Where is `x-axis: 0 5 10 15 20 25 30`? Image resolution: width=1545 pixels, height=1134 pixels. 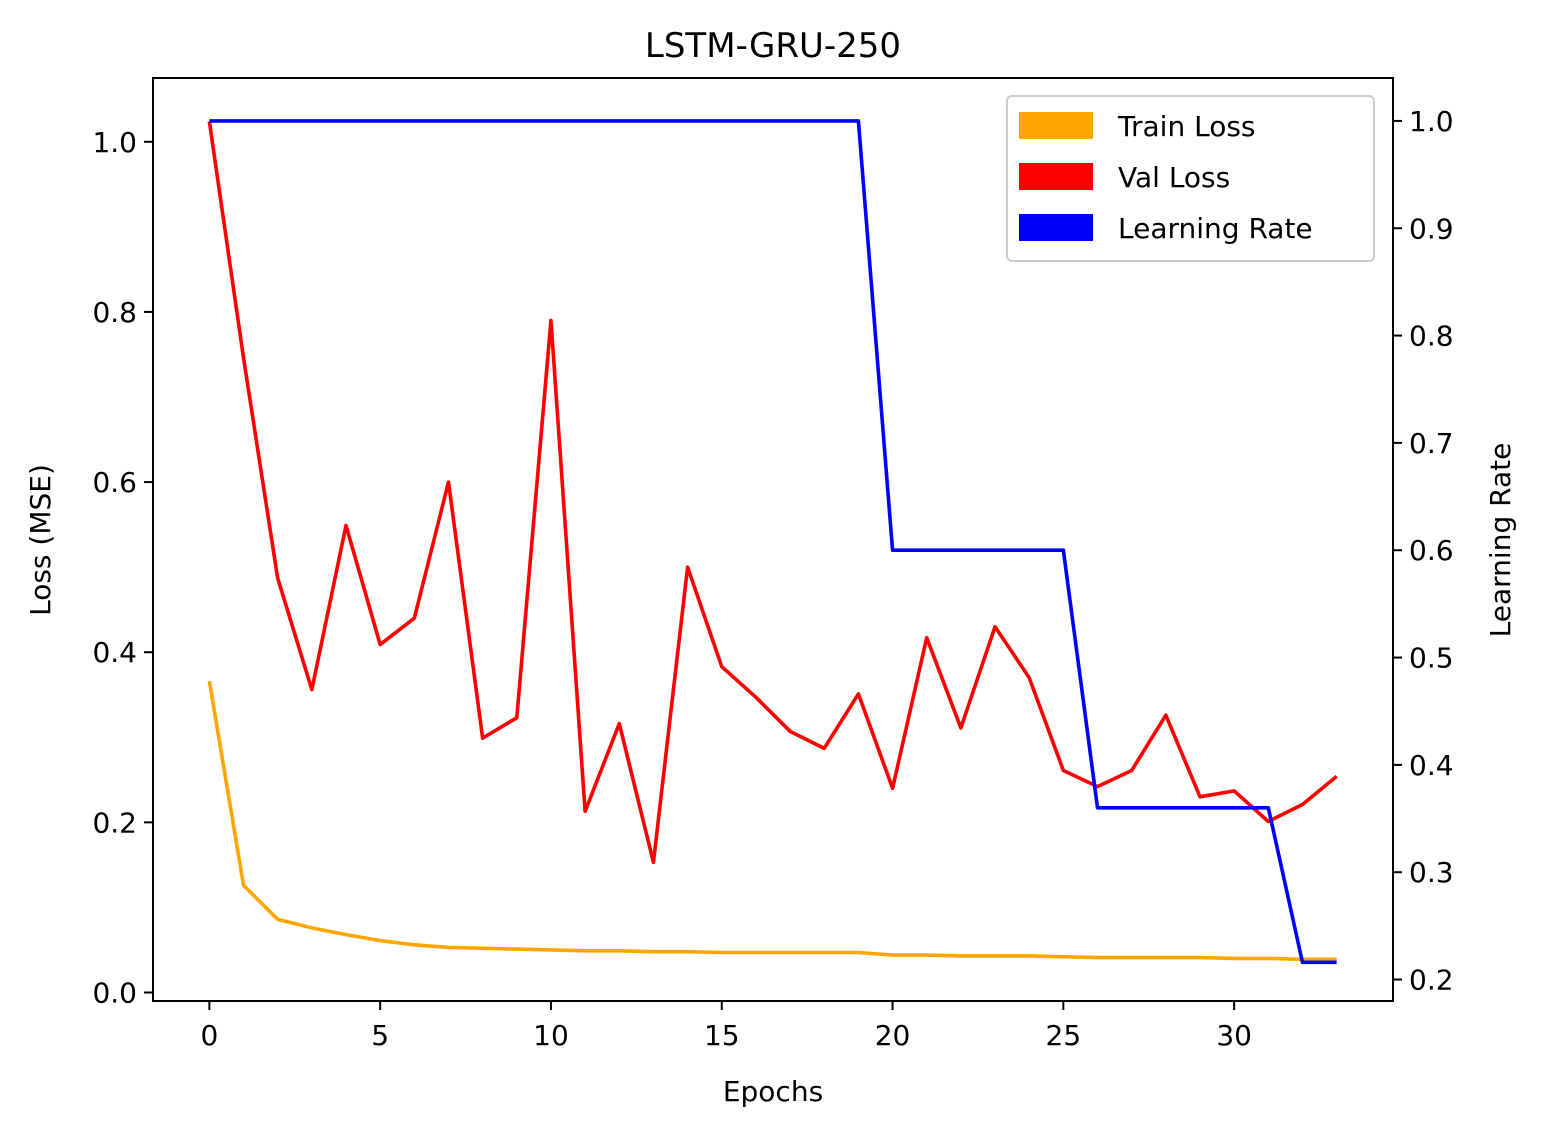
x-axis: 0 5 10 15 20 25 30 is located at coordinates (726, 1026).